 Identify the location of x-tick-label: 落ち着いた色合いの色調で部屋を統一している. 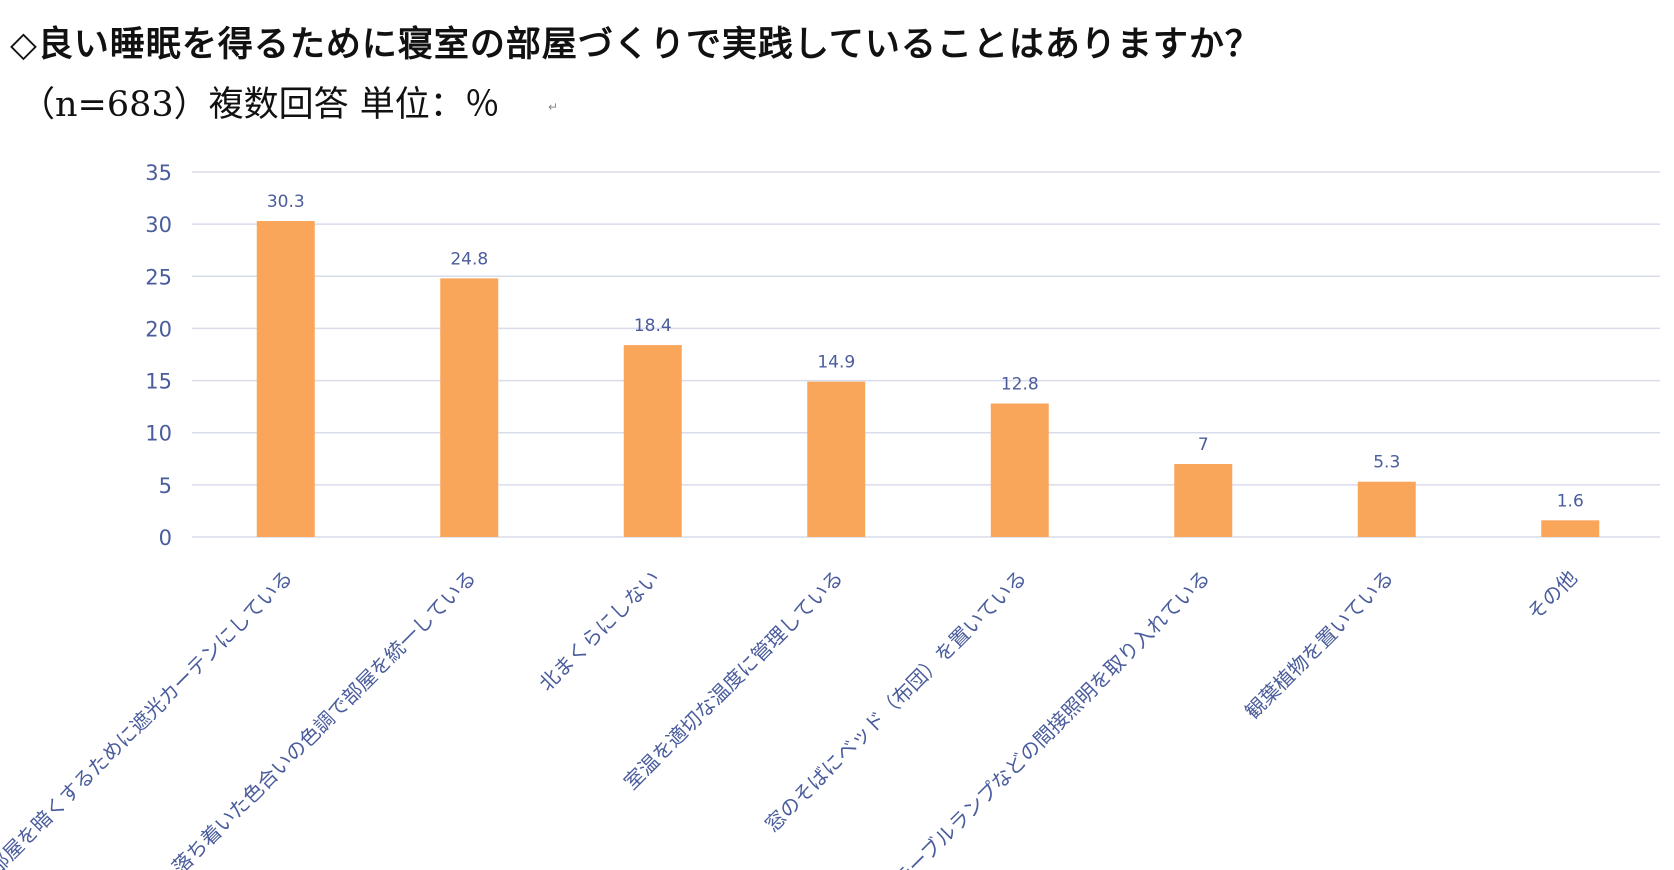
(324, 718).